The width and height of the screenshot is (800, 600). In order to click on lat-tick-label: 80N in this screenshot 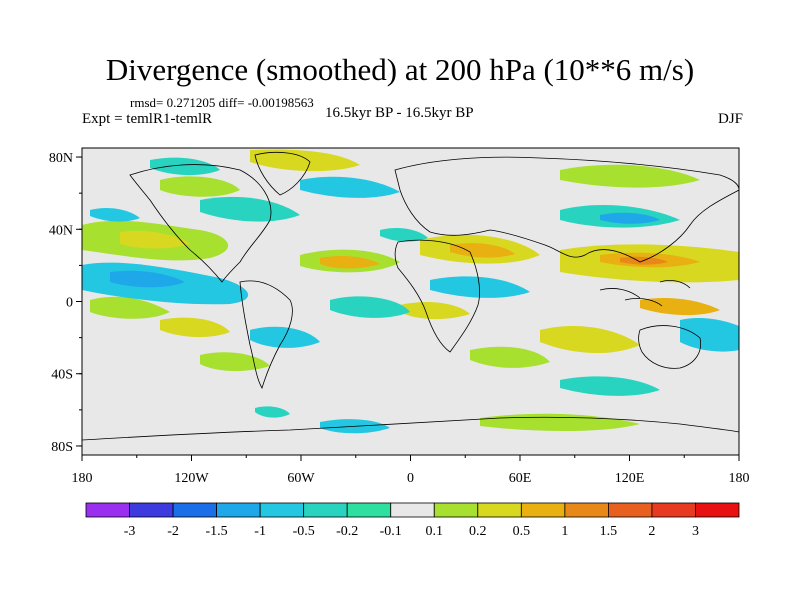, I will do `click(61, 158)`.